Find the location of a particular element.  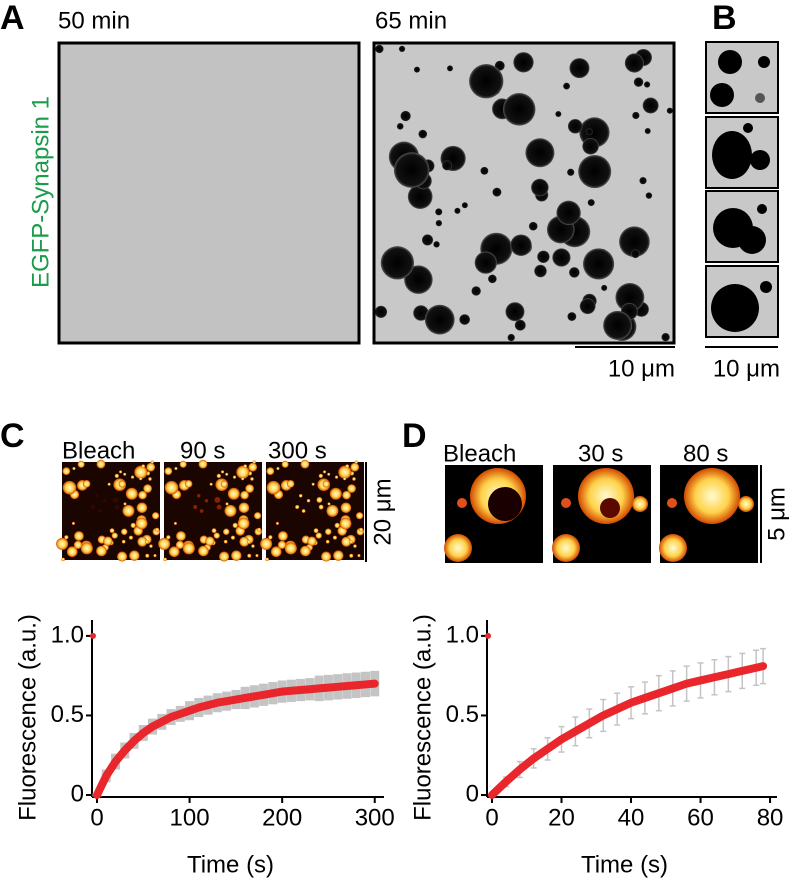

x-tick-label: 40 is located at coordinates (631, 817).